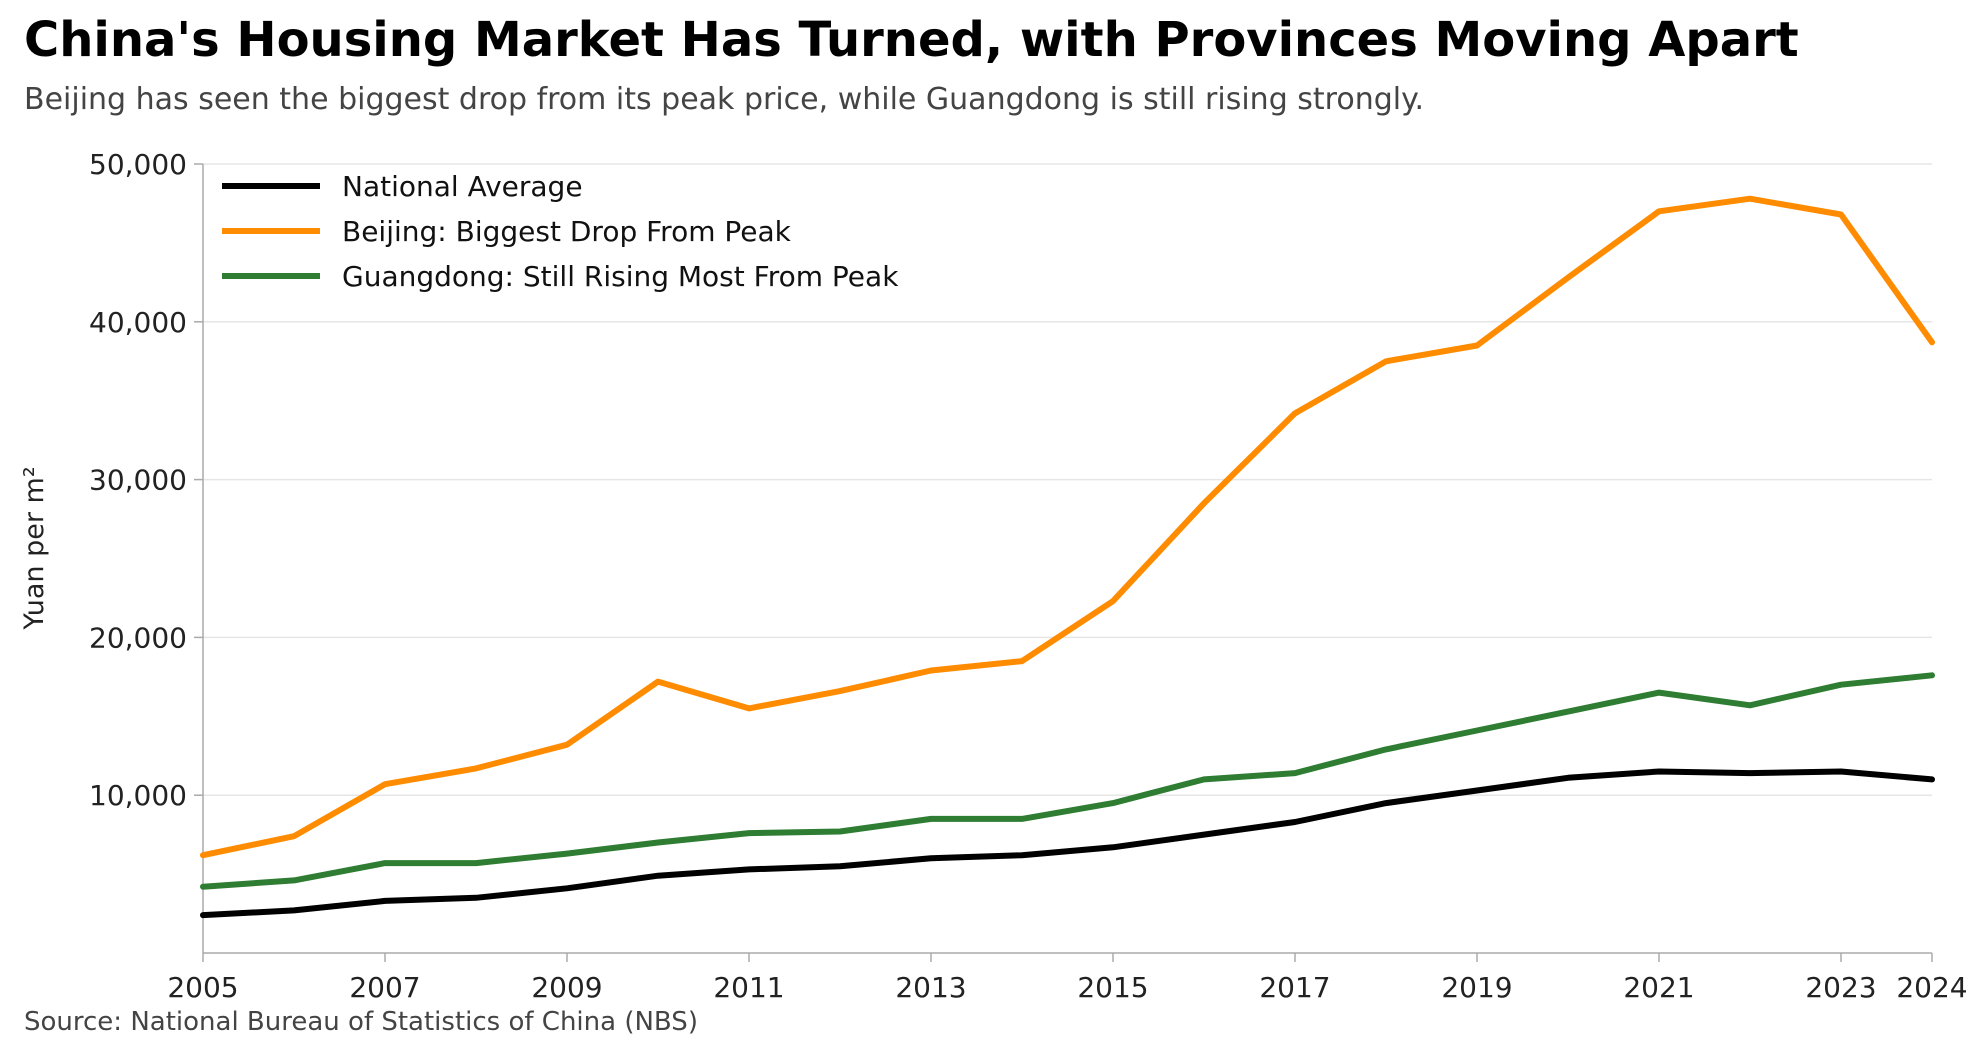  Describe the element at coordinates (138, 637) in the screenshot. I see `y-tick-label: 20,000` at that location.